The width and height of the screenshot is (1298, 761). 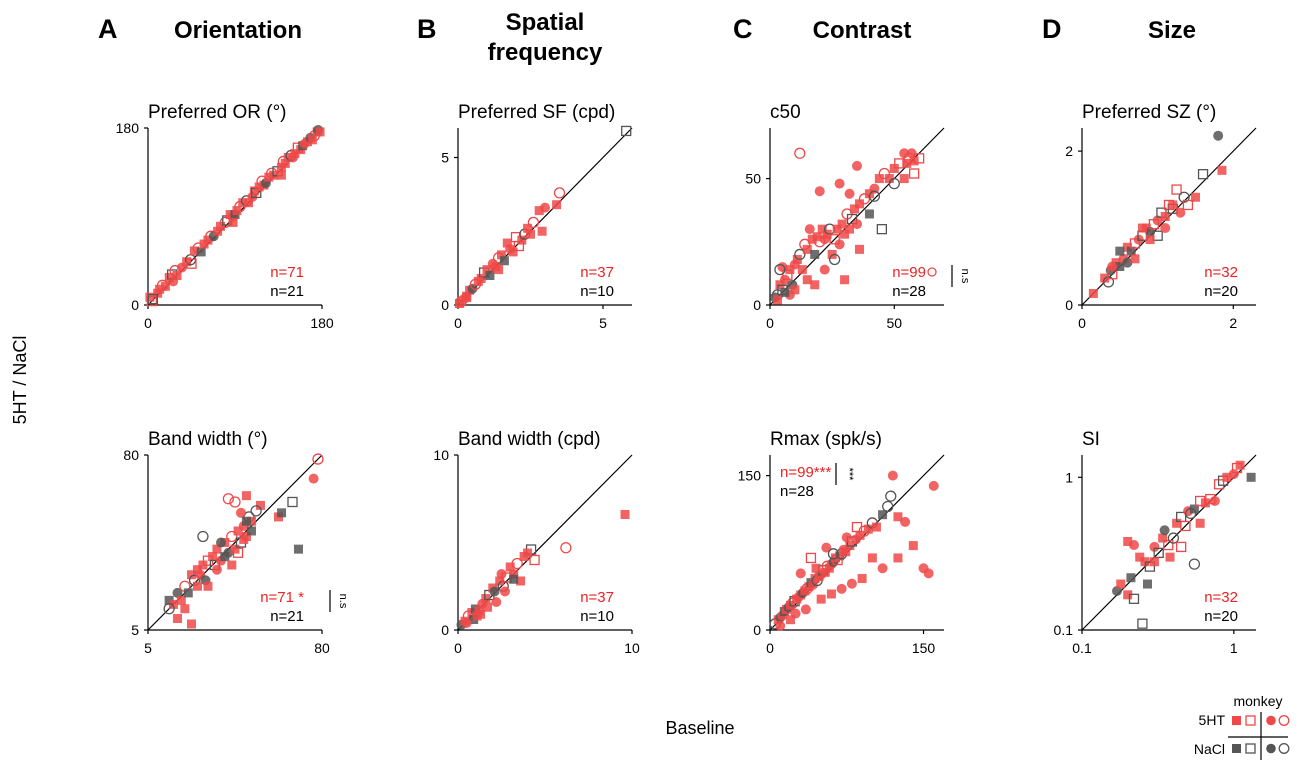 What do you see at coordinates (427, 29) in the screenshot?
I see `column-letter: B` at bounding box center [427, 29].